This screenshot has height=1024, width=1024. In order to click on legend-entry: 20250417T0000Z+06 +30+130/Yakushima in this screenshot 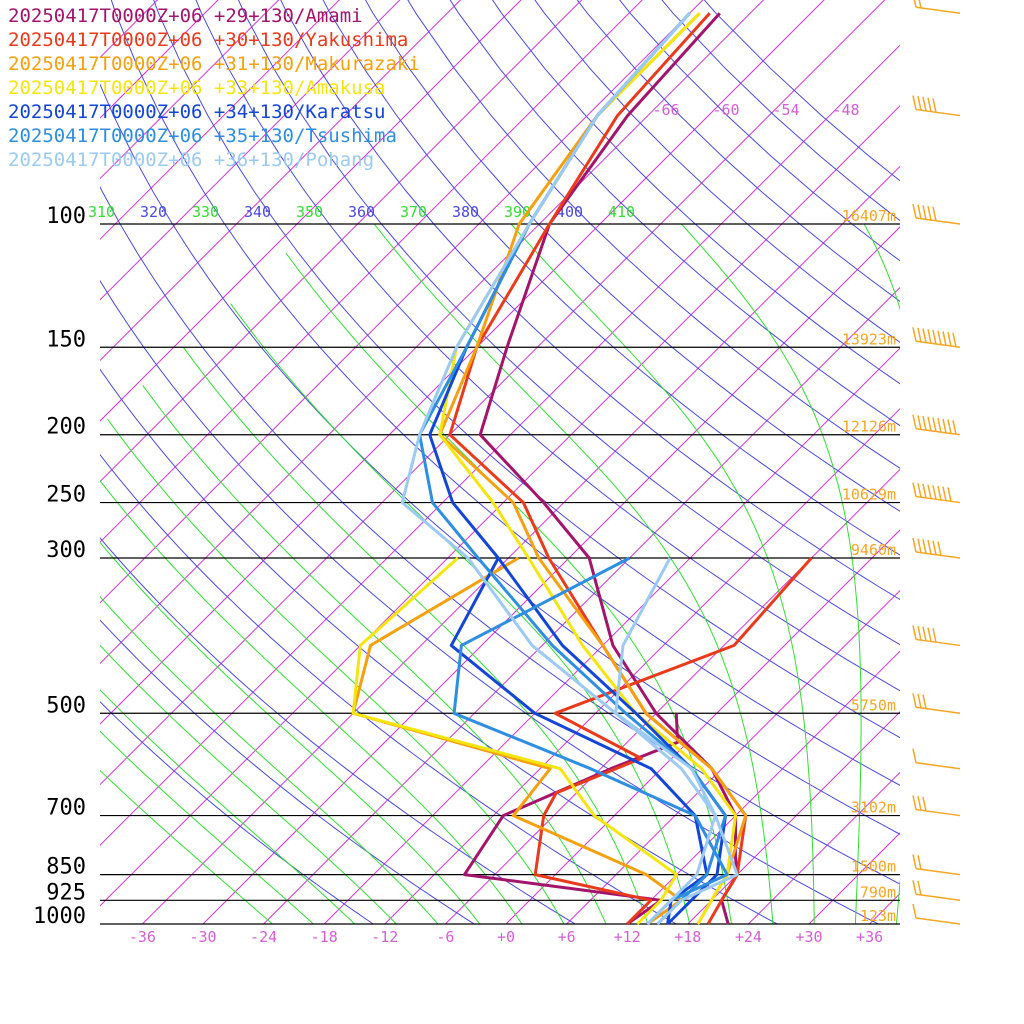, I will do `click(208, 40)`.